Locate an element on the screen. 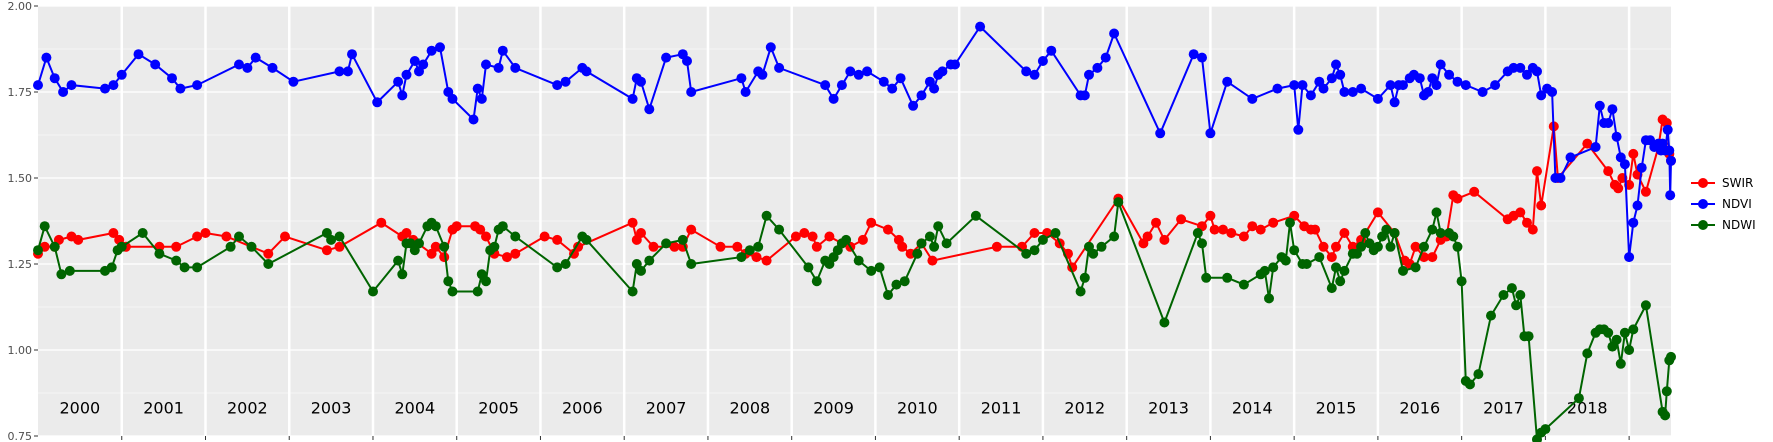  legend-label: SWIR is located at coordinates (1737, 183).